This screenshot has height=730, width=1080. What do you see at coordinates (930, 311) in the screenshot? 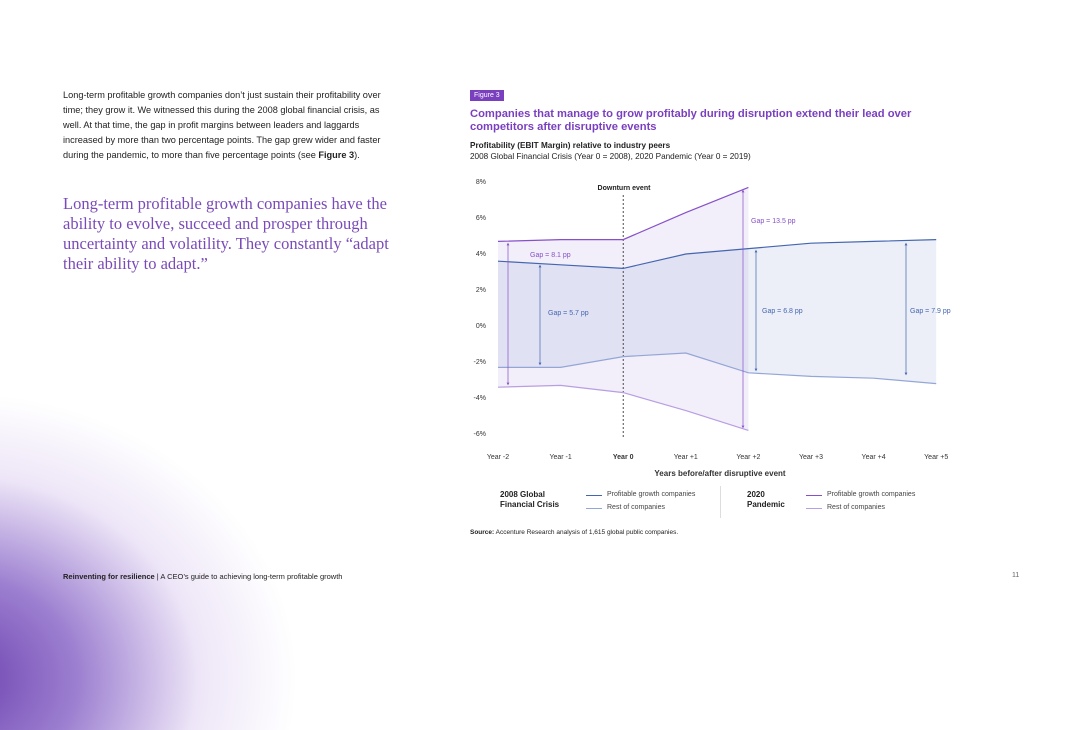
I see `annotation: Gap = 7.9 pp` at bounding box center [930, 311].